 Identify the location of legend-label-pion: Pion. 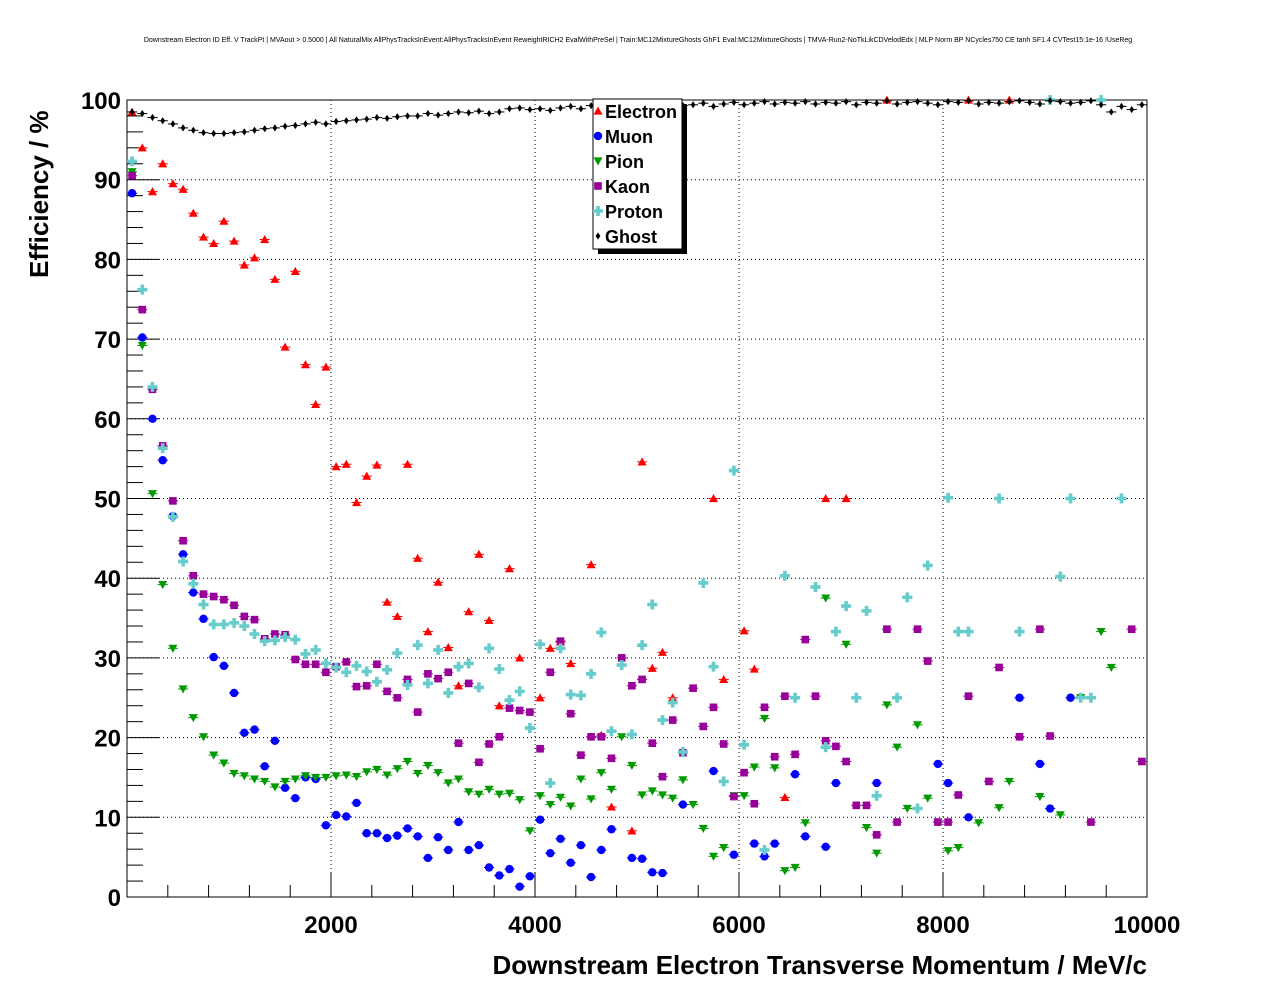
(624, 162).